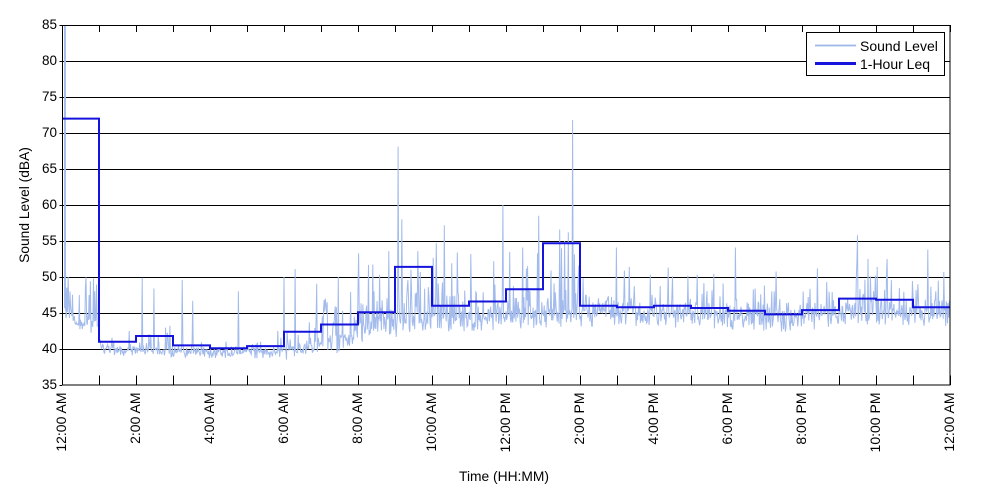  I want to click on svg-text: 65, so click(49, 168).